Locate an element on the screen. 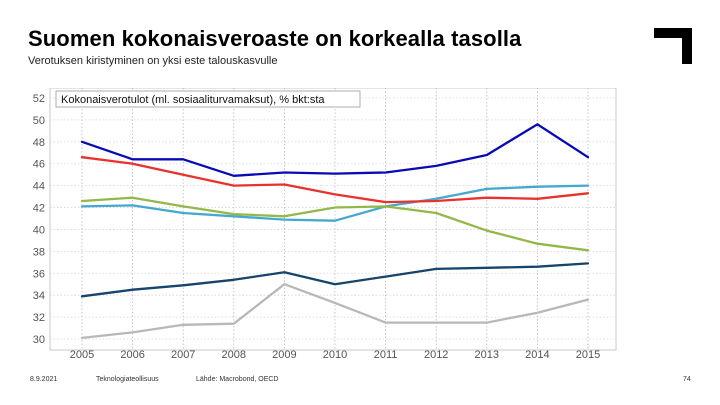 This screenshot has height=405, width=720. y-tick-label: 36 is located at coordinates (39, 274).